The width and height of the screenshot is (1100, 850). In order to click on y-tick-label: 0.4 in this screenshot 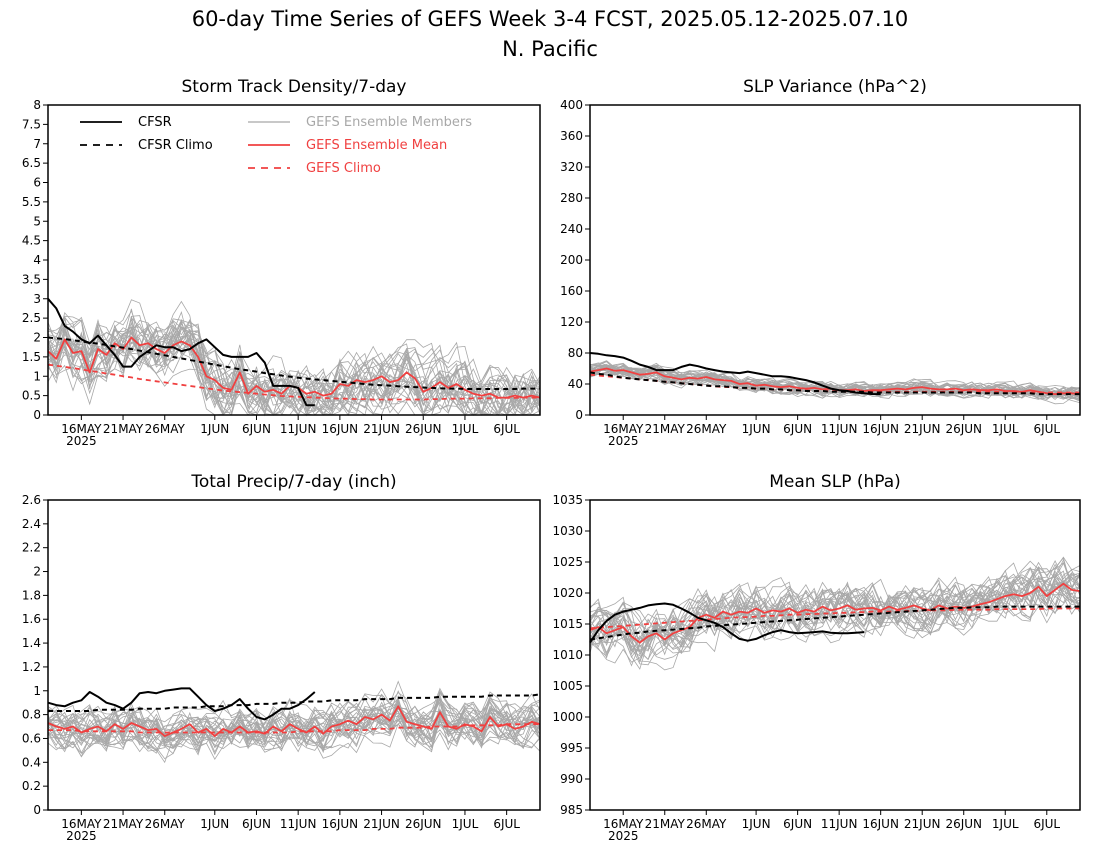, I will do `click(31, 762)`.